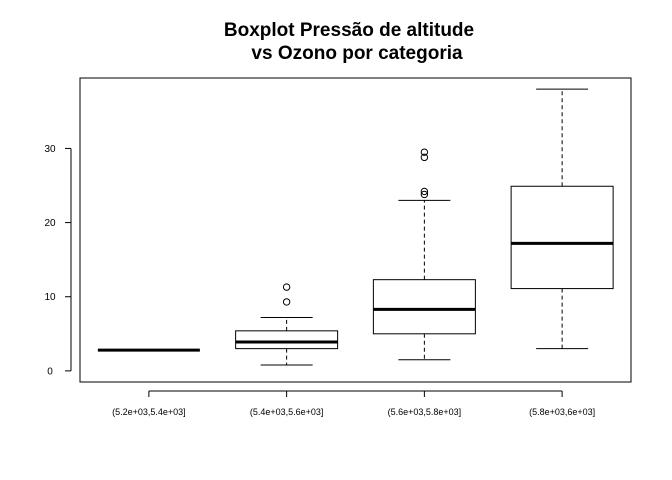  Describe the element at coordinates (50, 371) in the screenshot. I see `y-tick-label: 0` at that location.